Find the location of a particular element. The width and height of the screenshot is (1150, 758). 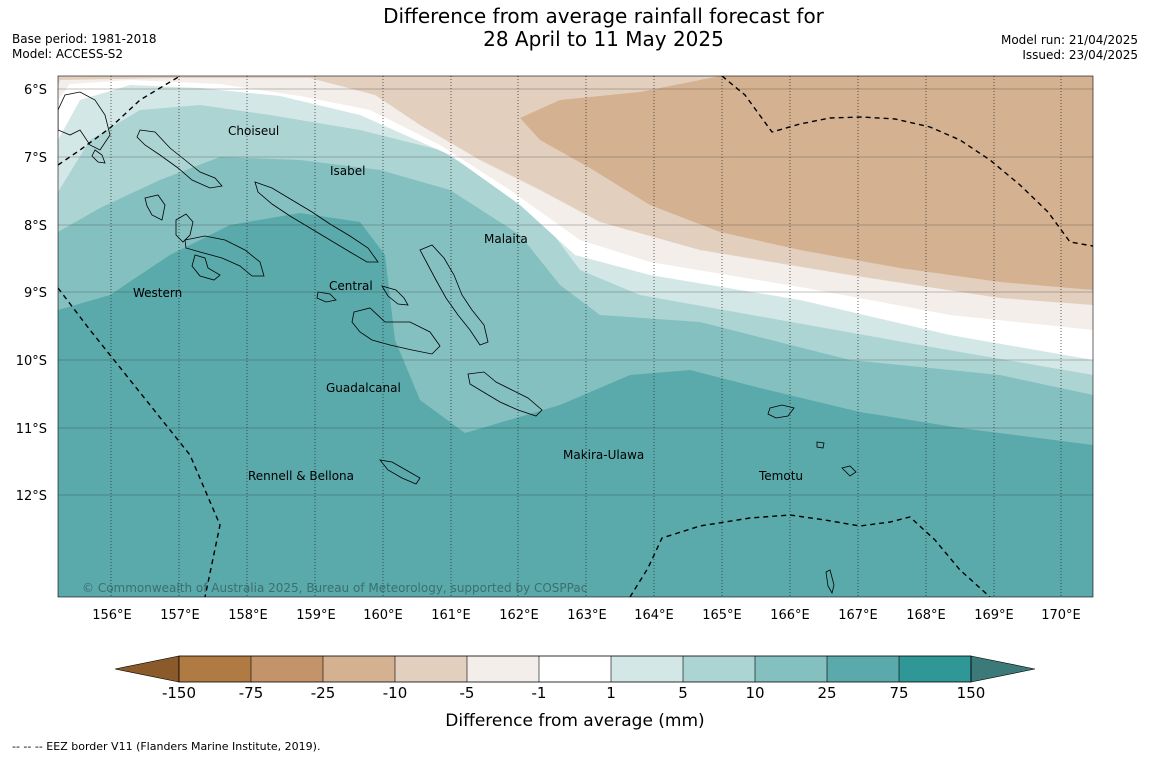

colorbar-tick-label: 1 is located at coordinates (611, 693).